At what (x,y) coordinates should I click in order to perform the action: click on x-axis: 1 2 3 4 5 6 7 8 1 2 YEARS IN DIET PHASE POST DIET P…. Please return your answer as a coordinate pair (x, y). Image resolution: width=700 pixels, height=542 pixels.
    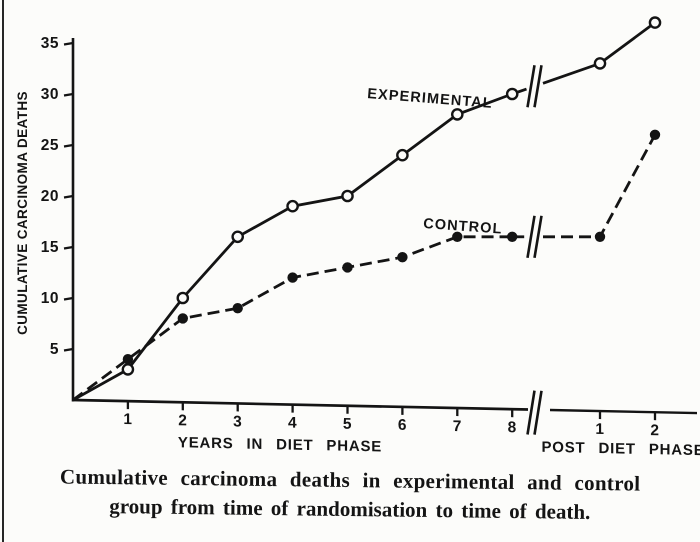
    Looking at the image, I should click on (386, 424).